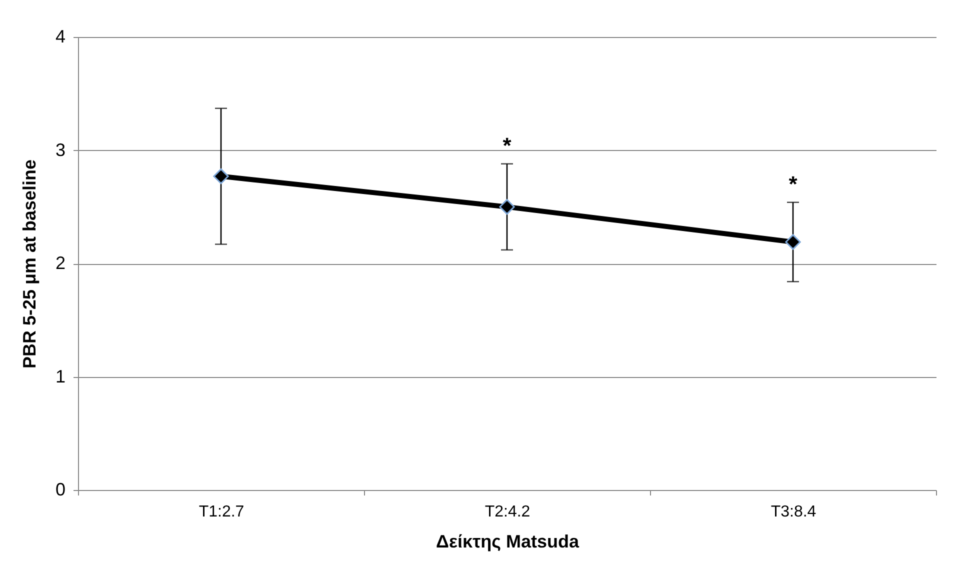  I want to click on y-tick-label: 3, so click(60, 150).